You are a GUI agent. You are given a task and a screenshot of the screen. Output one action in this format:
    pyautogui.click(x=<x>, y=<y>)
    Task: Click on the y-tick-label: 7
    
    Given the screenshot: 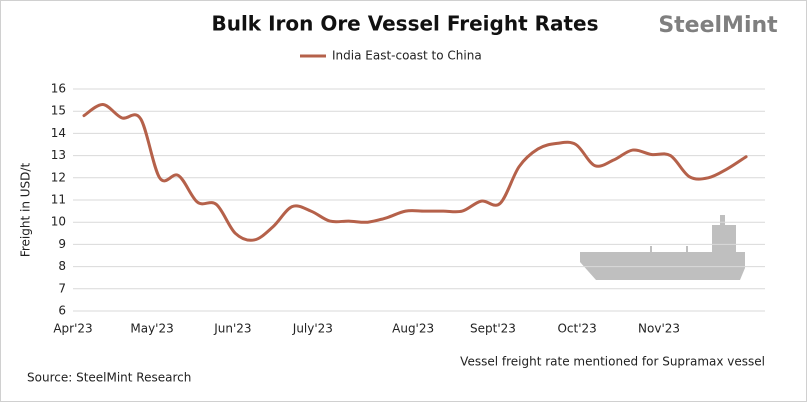 What is the action you would take?
    pyautogui.click(x=62, y=288)
    